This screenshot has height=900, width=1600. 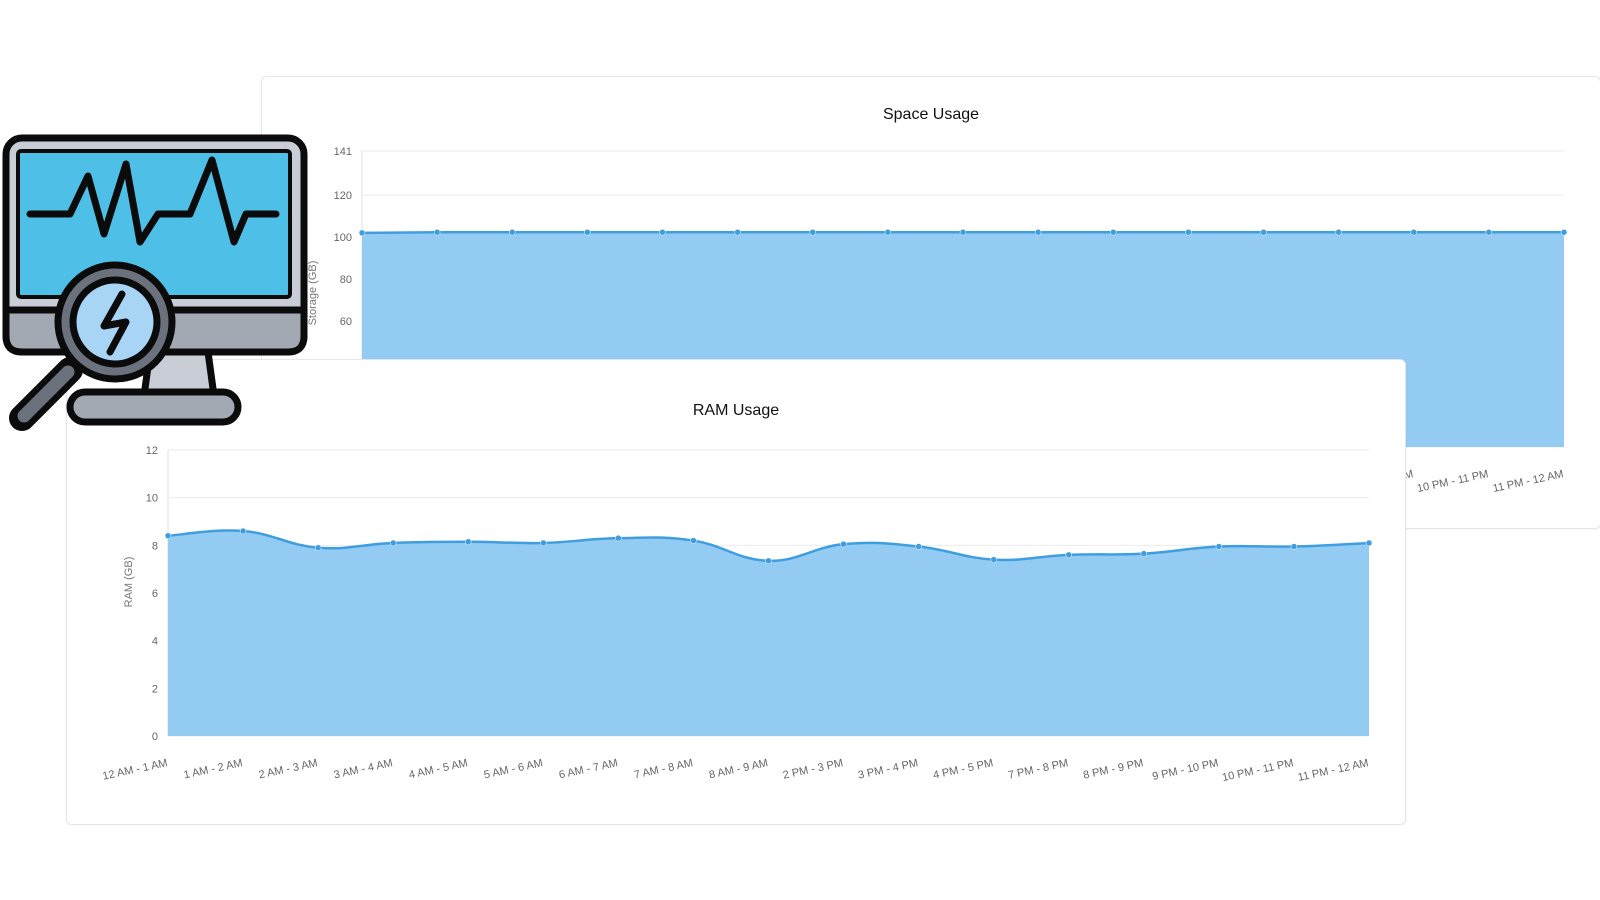 What do you see at coordinates (738, 769) in the screenshot?
I see `ram-x-tick-label: 8 AM - 9 AM` at bounding box center [738, 769].